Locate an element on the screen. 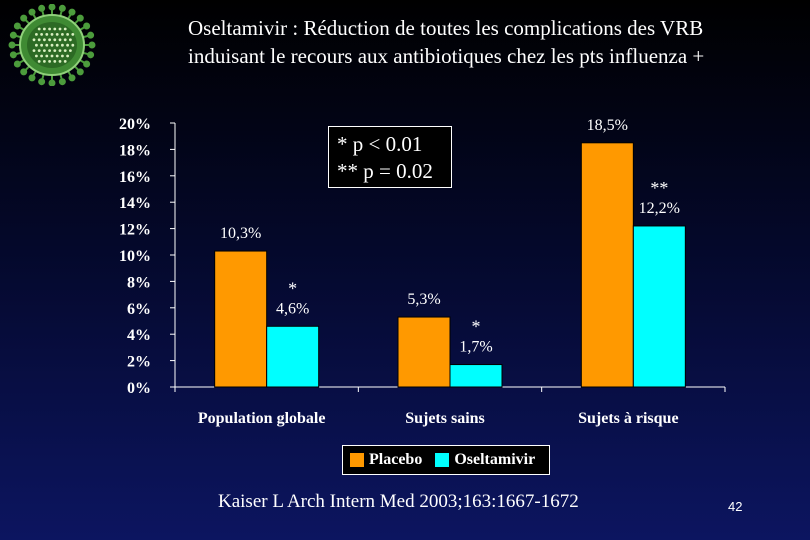 The height and width of the screenshot is (540, 810). data-label-oseltamivir: 4,6% is located at coordinates (292, 308).